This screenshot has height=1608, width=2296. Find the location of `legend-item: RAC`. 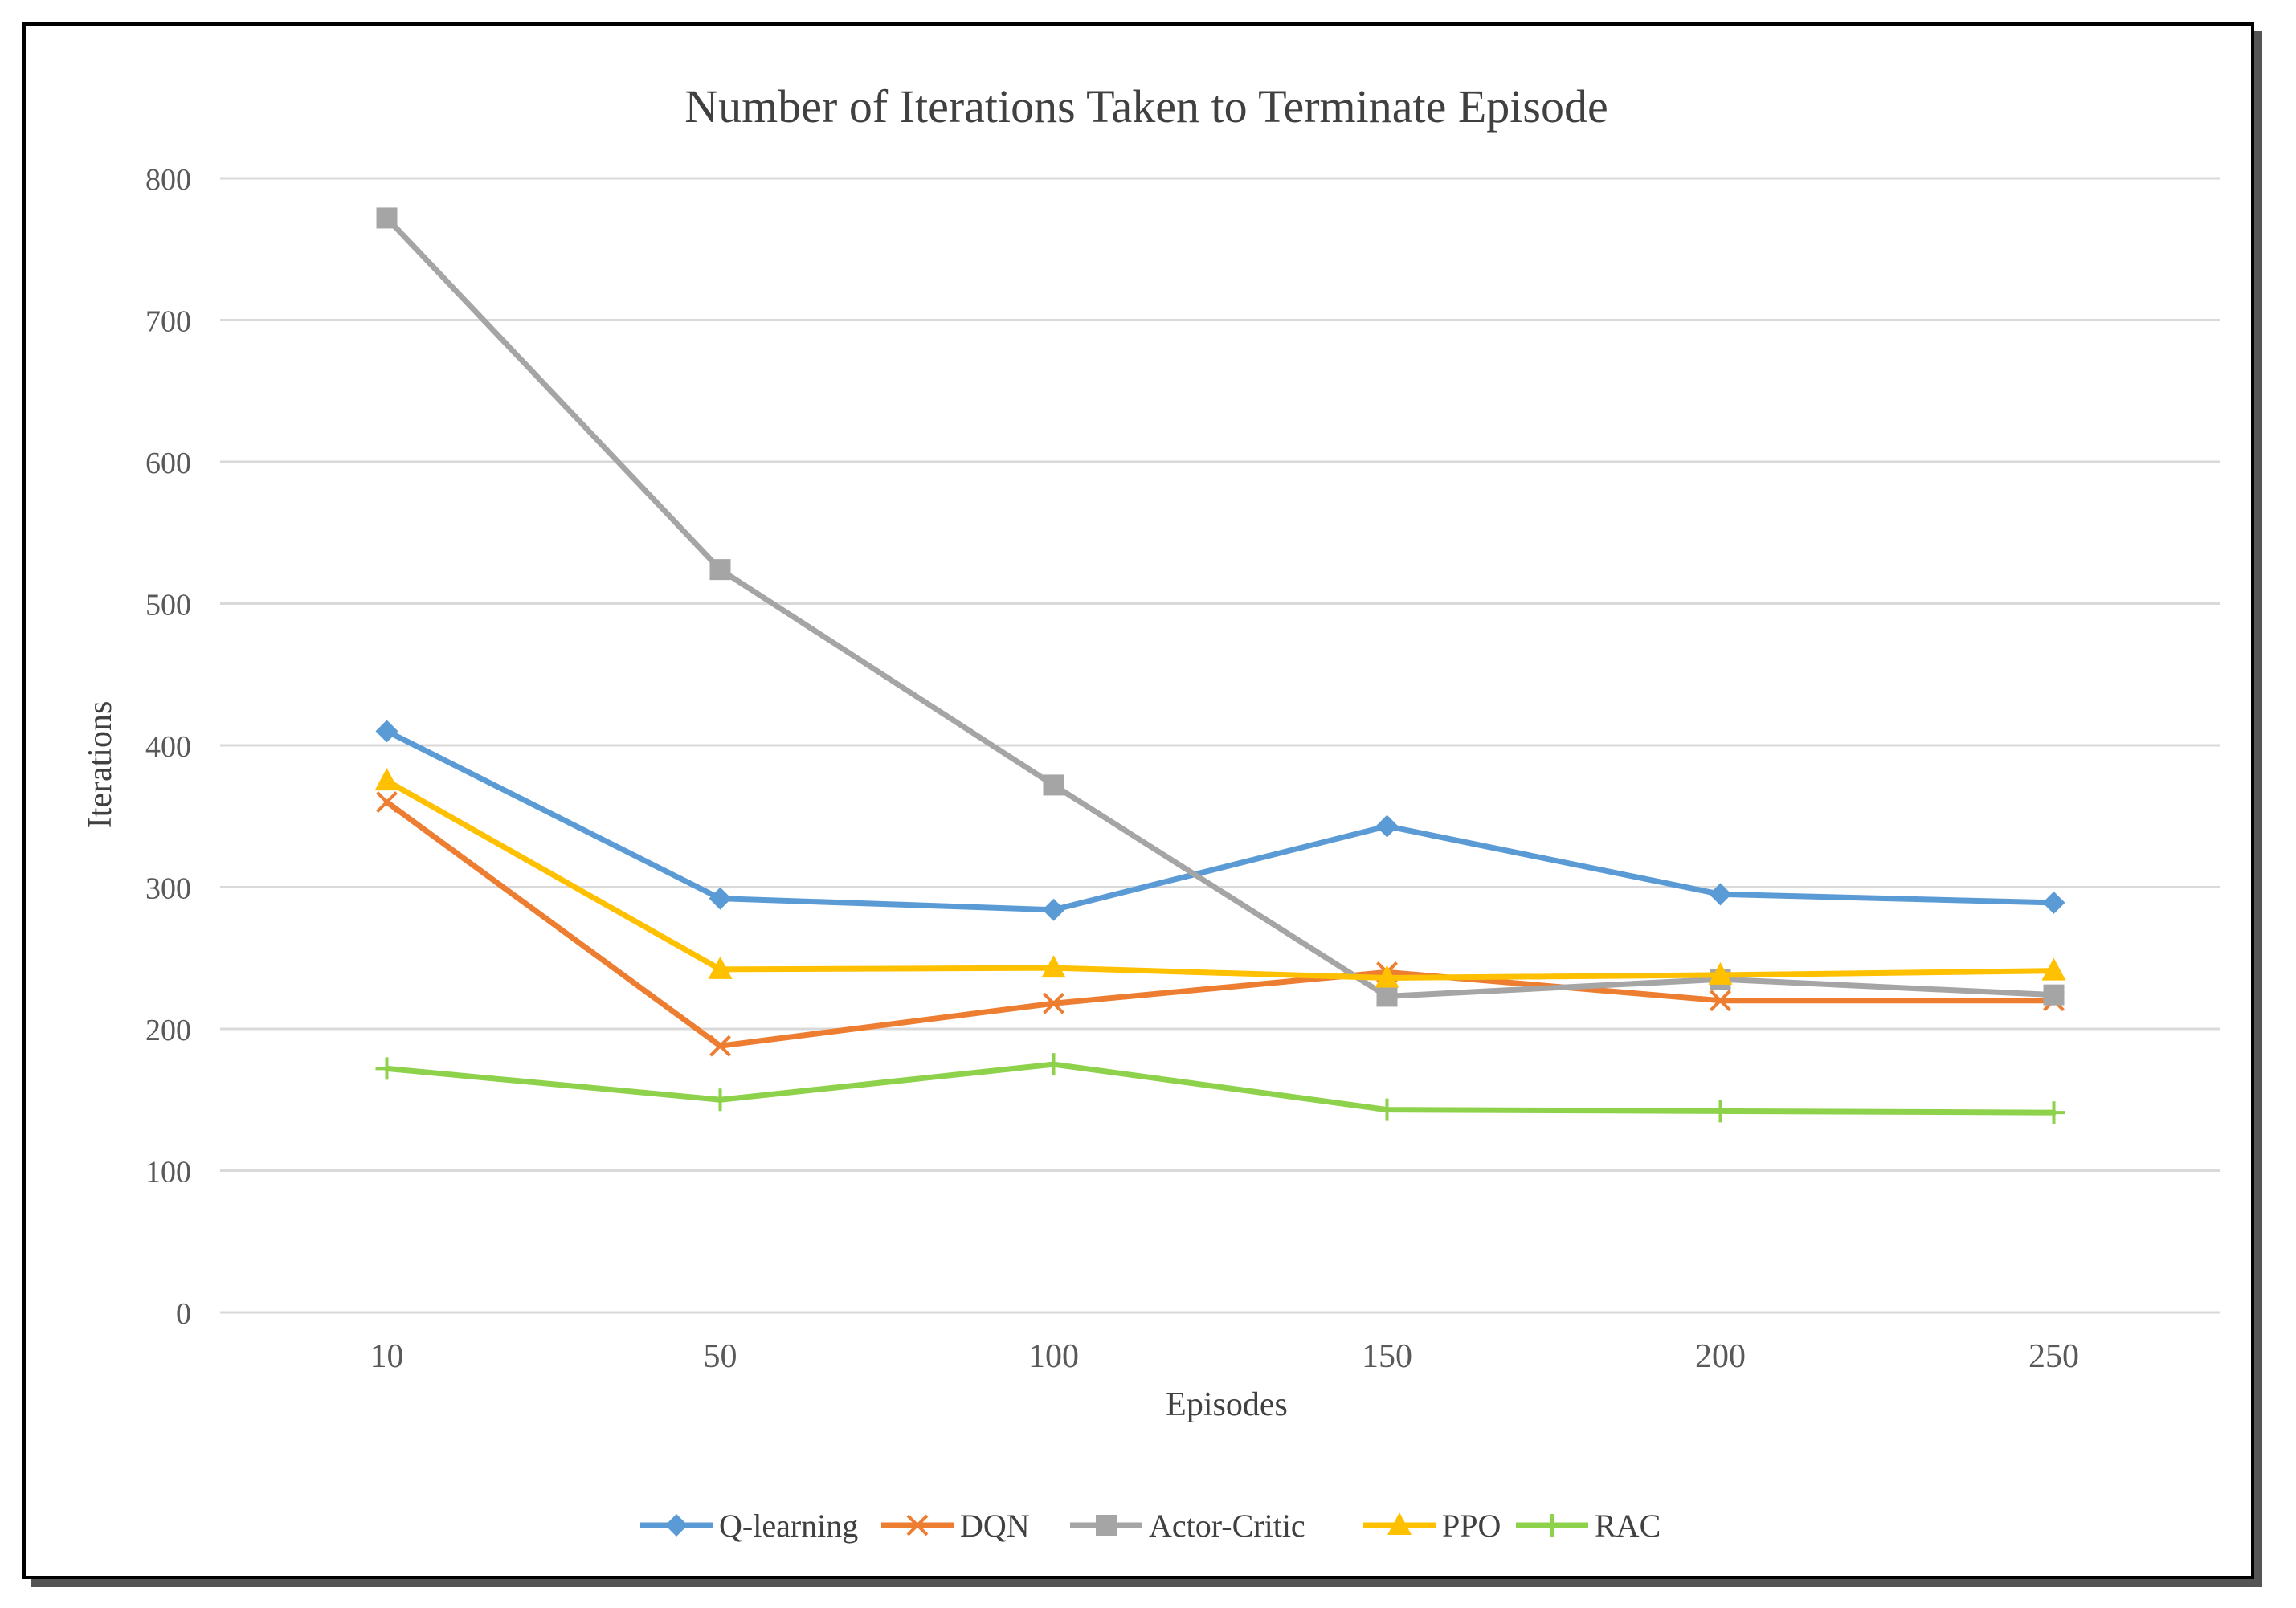

legend-item: RAC is located at coordinates (1588, 1526).